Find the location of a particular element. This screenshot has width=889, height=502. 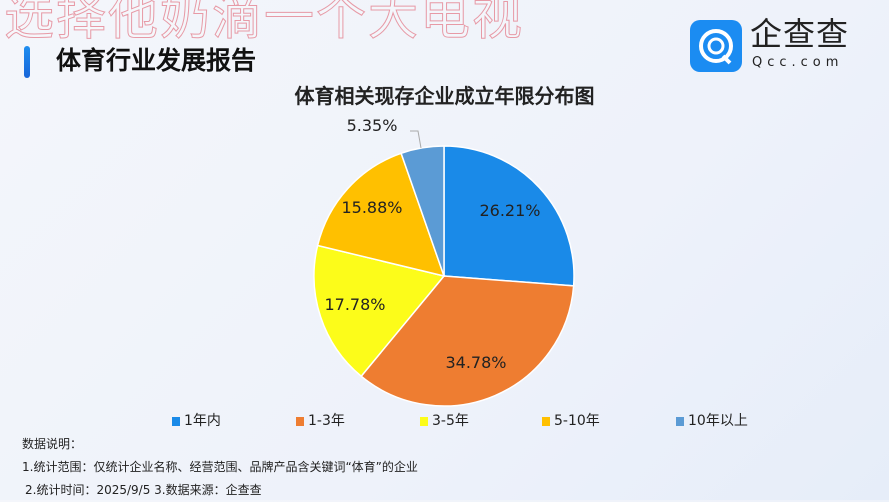

notes-line1: 1.统计范围：仅统计企业名称、经营范围、品牌产品含关键词“体育”的企业 is located at coordinates (220, 467).